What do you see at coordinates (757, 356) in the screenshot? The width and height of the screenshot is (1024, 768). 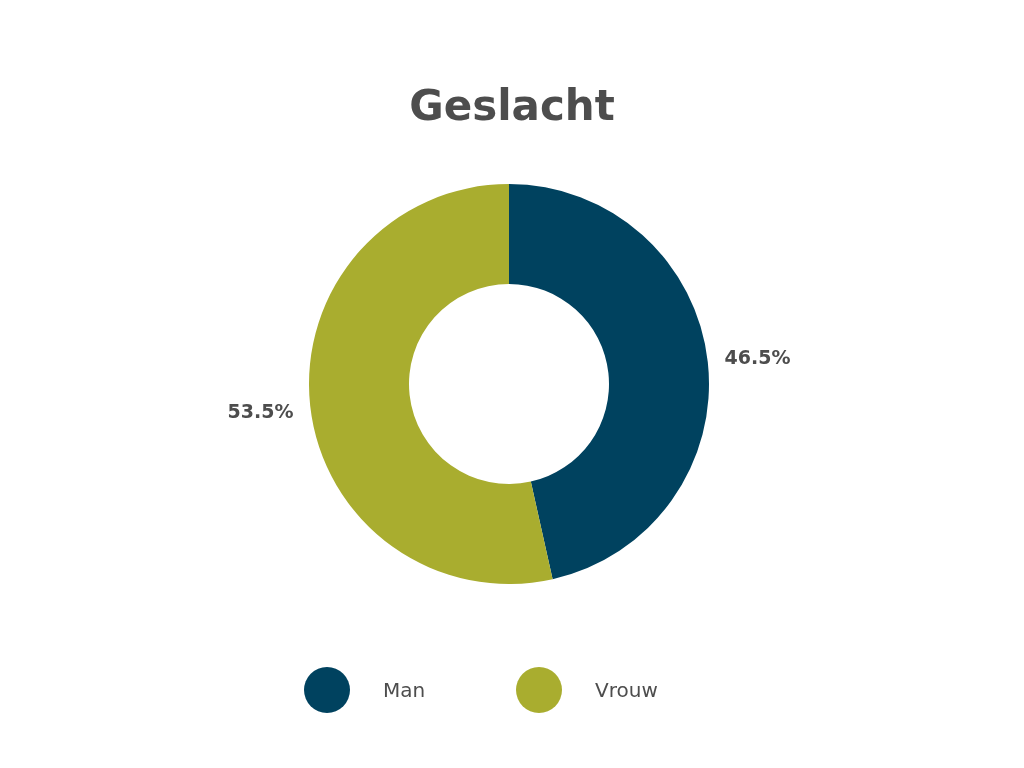 I see `data-label: 46.5%` at bounding box center [757, 356].